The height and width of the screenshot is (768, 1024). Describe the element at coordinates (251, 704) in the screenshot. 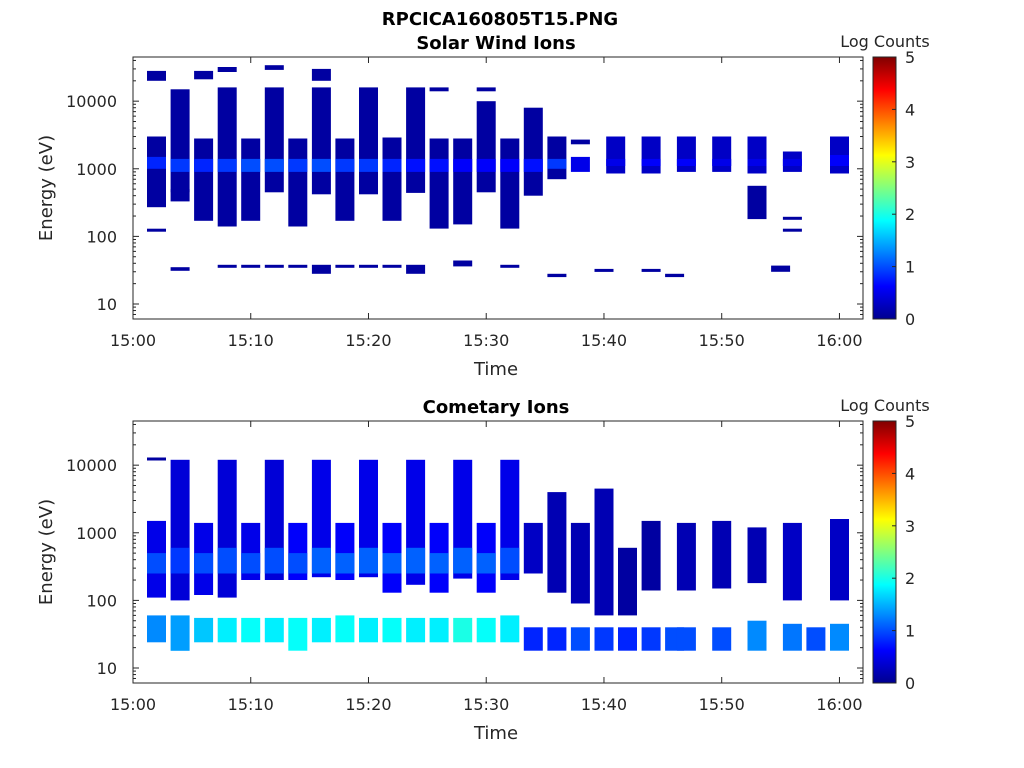

I see `x-tick-label: 15:10` at that location.